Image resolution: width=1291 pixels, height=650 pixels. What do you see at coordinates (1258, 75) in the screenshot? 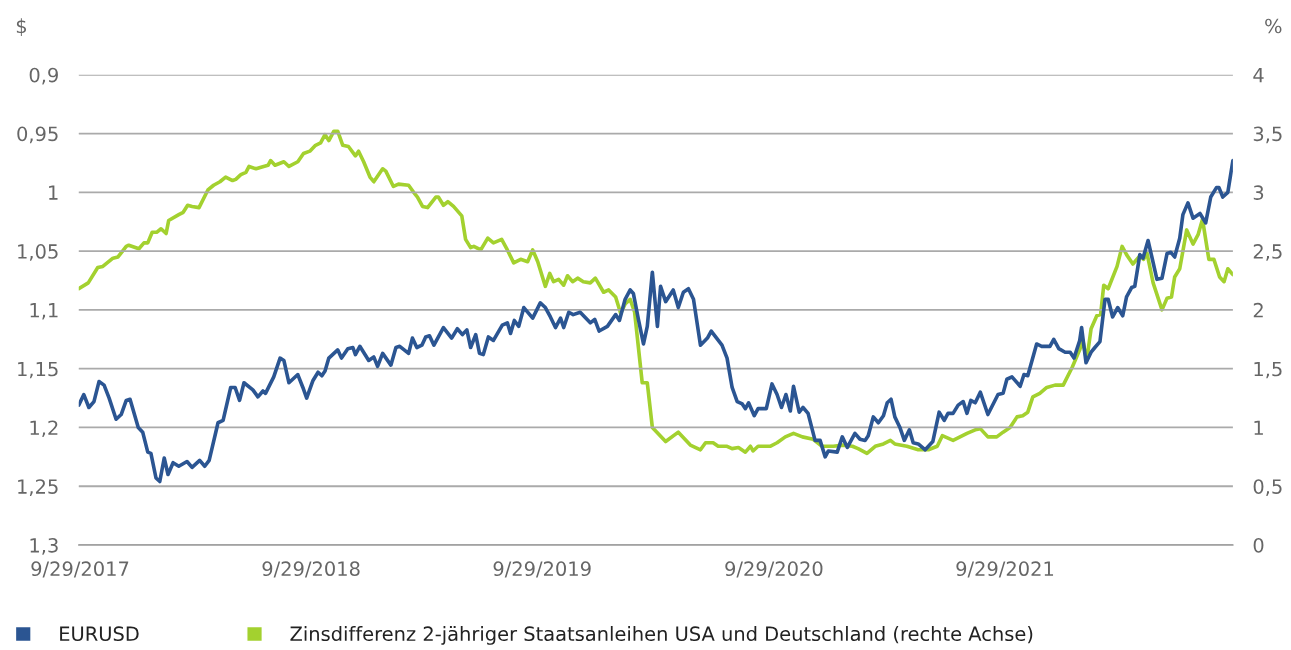
I see `y2-tick-label: 4` at bounding box center [1258, 75].